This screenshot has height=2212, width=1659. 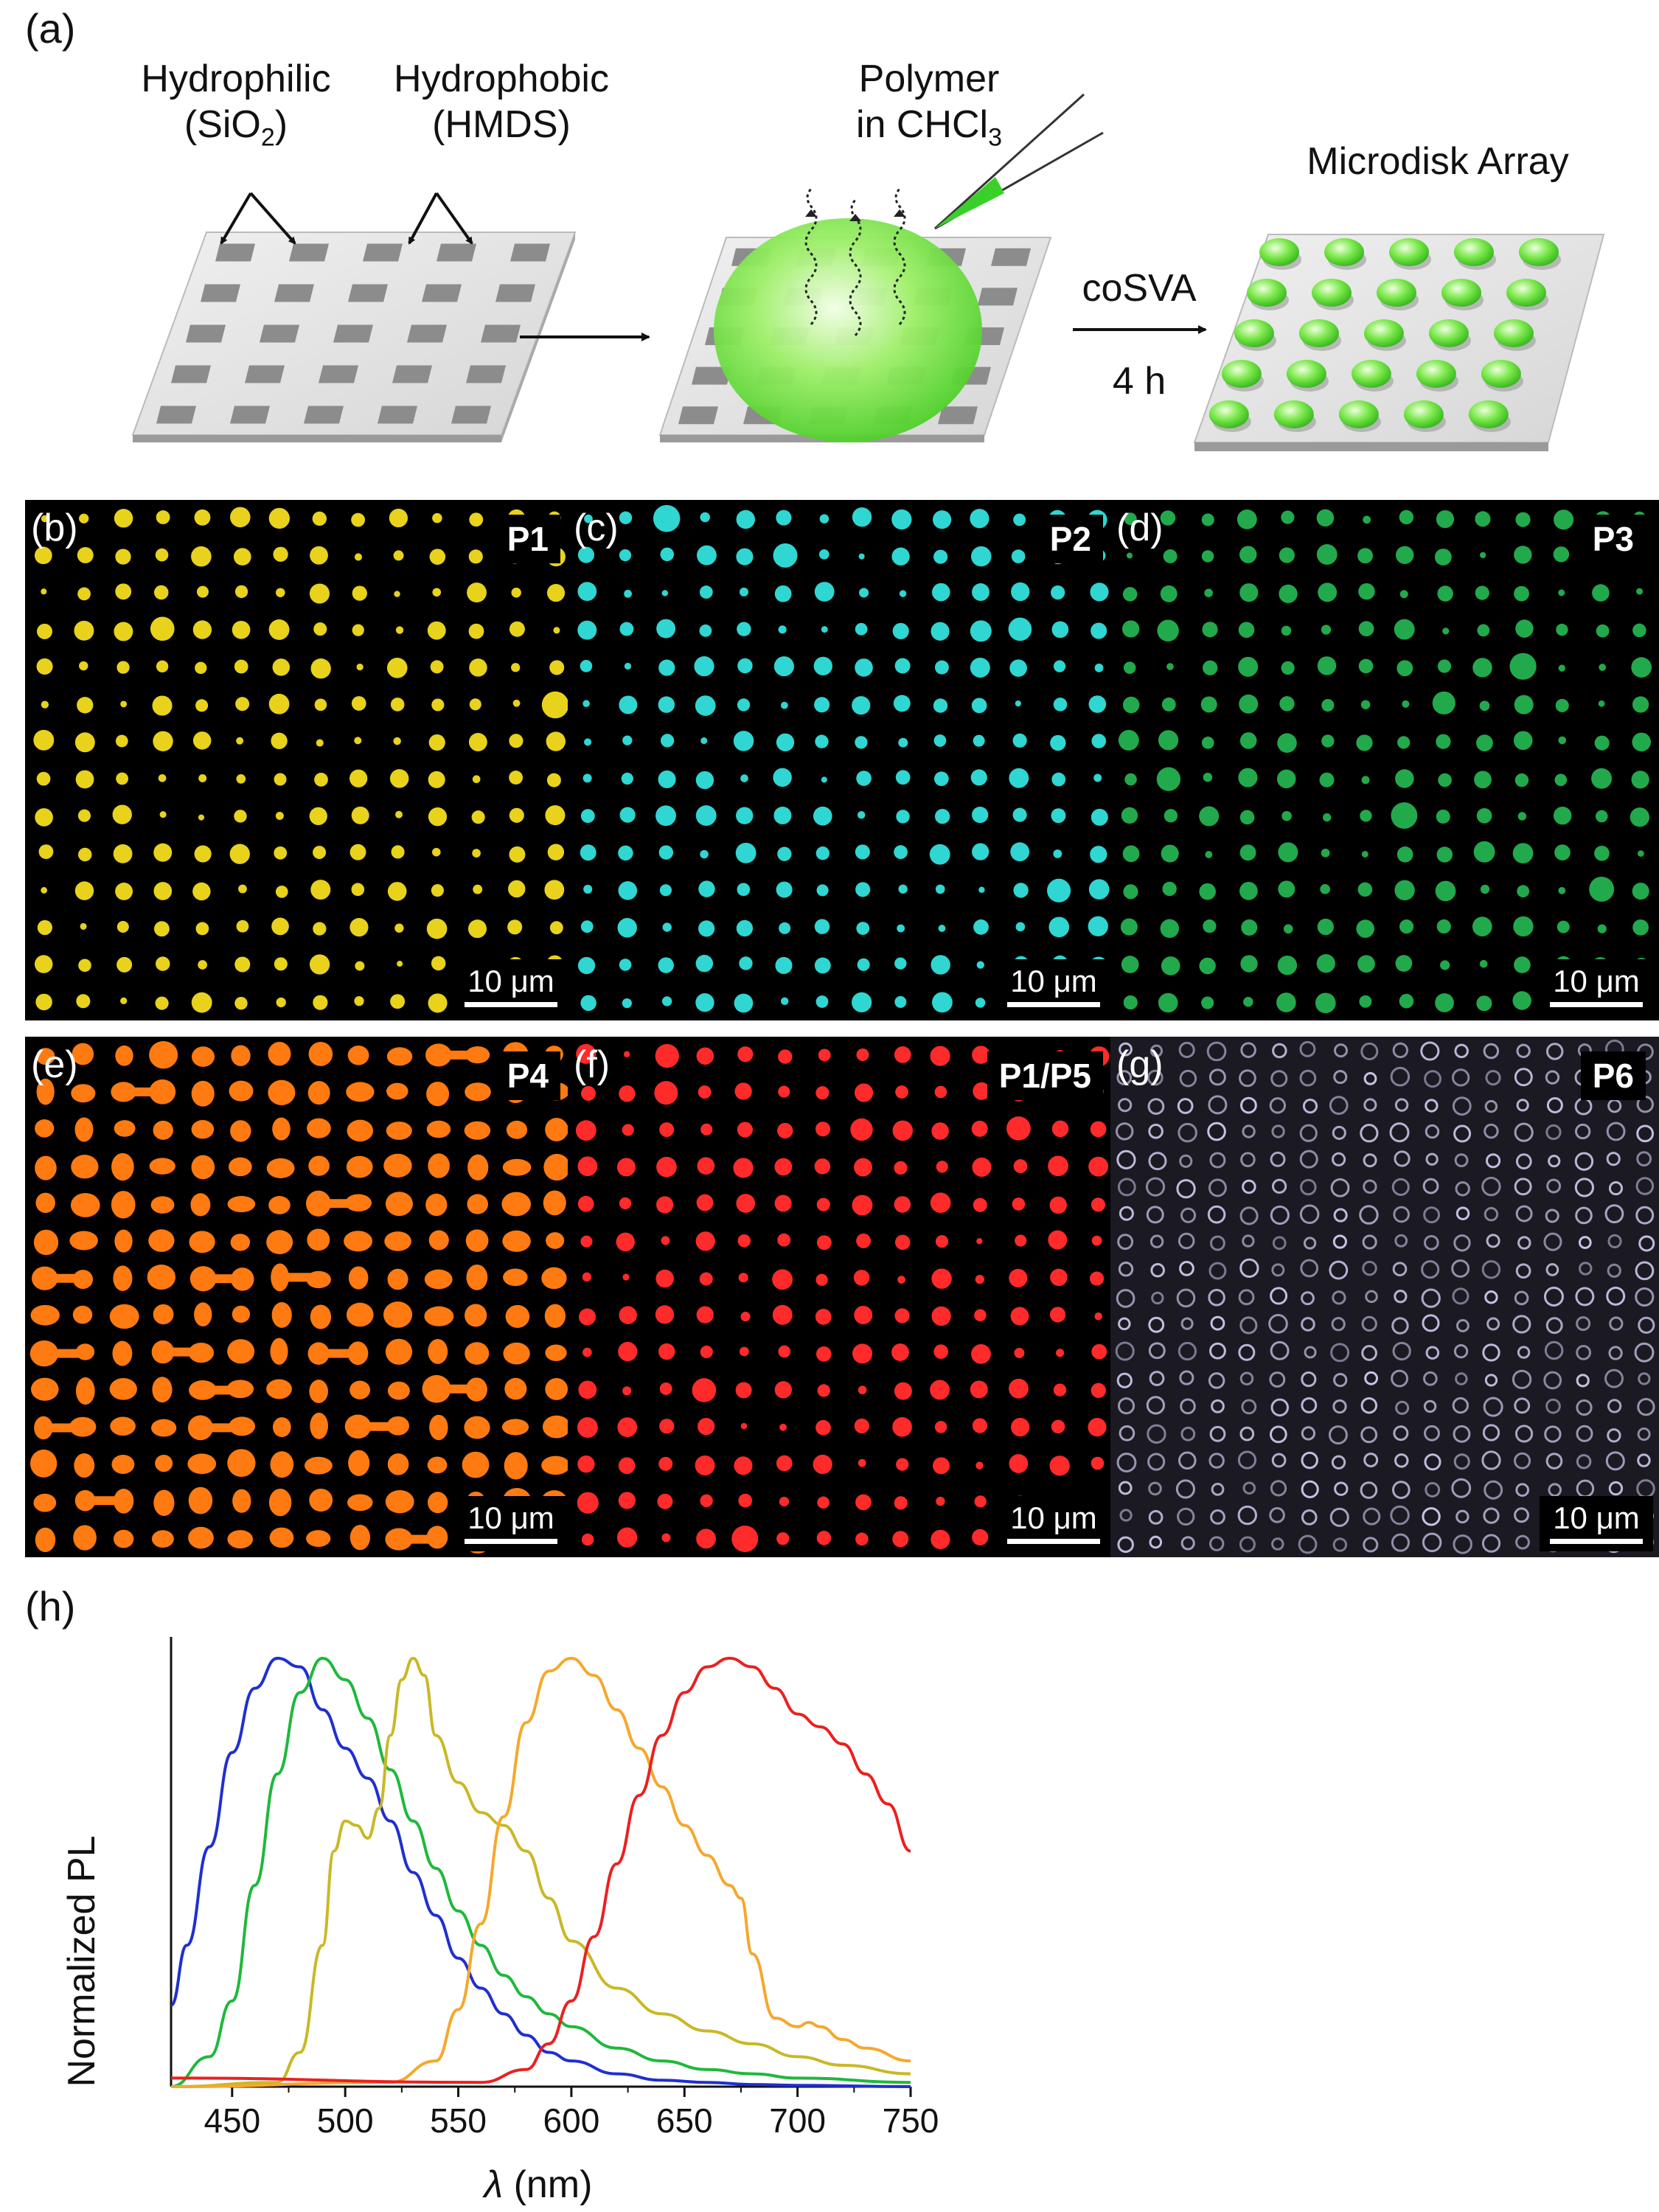 What do you see at coordinates (510, 1517) in the screenshot?
I see `scale-bar-text: 10 μm` at bounding box center [510, 1517].